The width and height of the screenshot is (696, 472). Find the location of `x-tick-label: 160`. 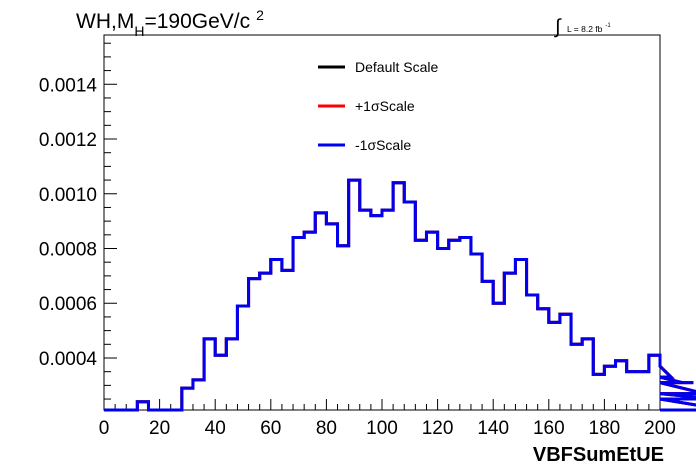

x-tick-label: 160 is located at coordinates (549, 428).